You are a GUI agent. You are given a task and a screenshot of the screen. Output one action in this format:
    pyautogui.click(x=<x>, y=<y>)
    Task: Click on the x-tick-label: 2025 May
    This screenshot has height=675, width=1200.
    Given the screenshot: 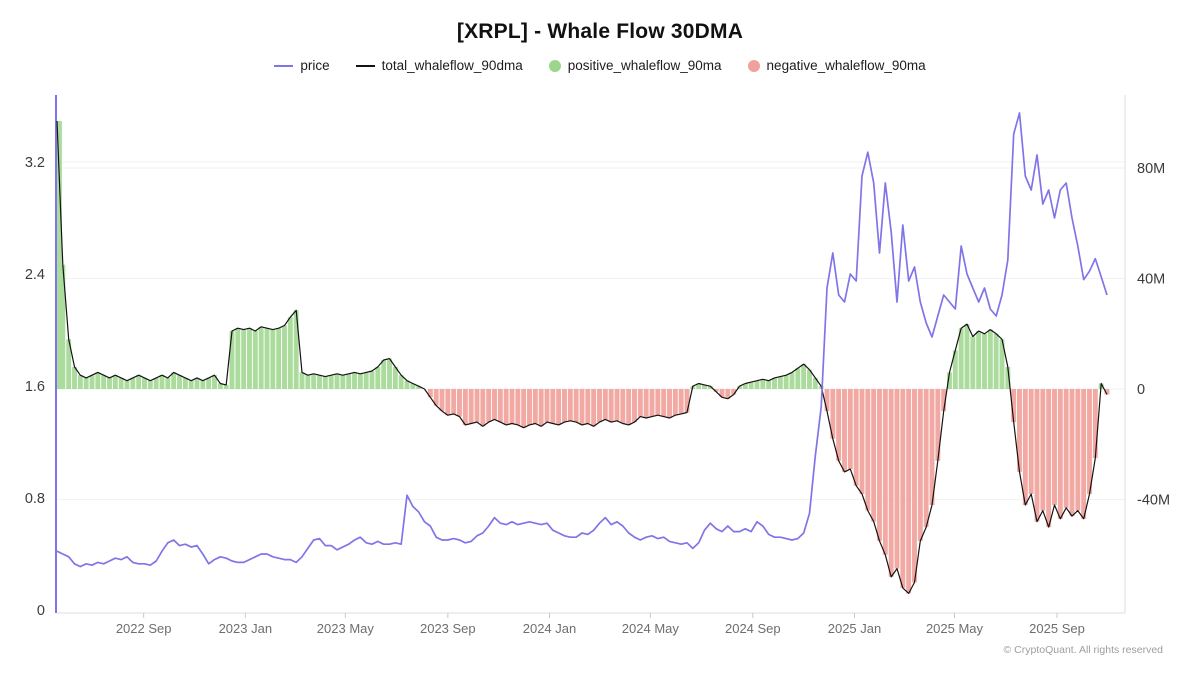 What is the action you would take?
    pyautogui.click(x=955, y=628)
    